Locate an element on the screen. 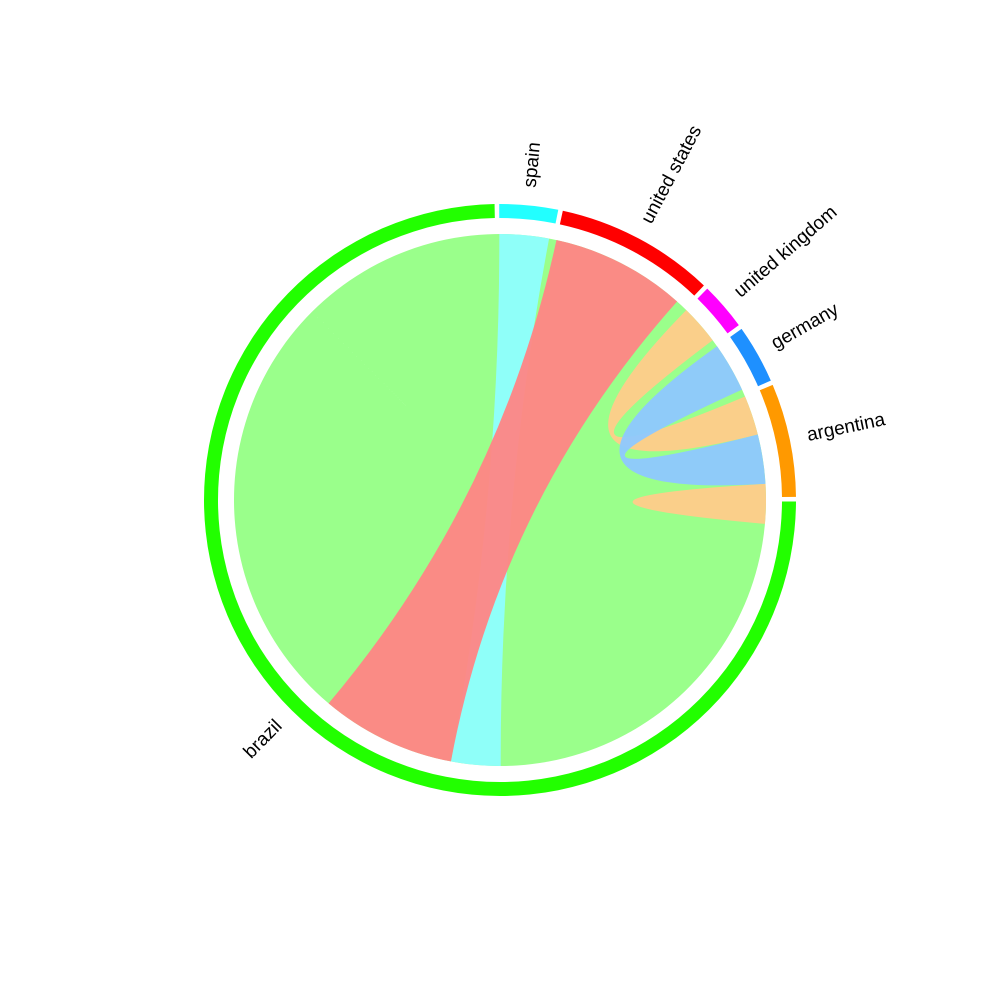  sector-label-argentina: argentina is located at coordinates (846, 427).